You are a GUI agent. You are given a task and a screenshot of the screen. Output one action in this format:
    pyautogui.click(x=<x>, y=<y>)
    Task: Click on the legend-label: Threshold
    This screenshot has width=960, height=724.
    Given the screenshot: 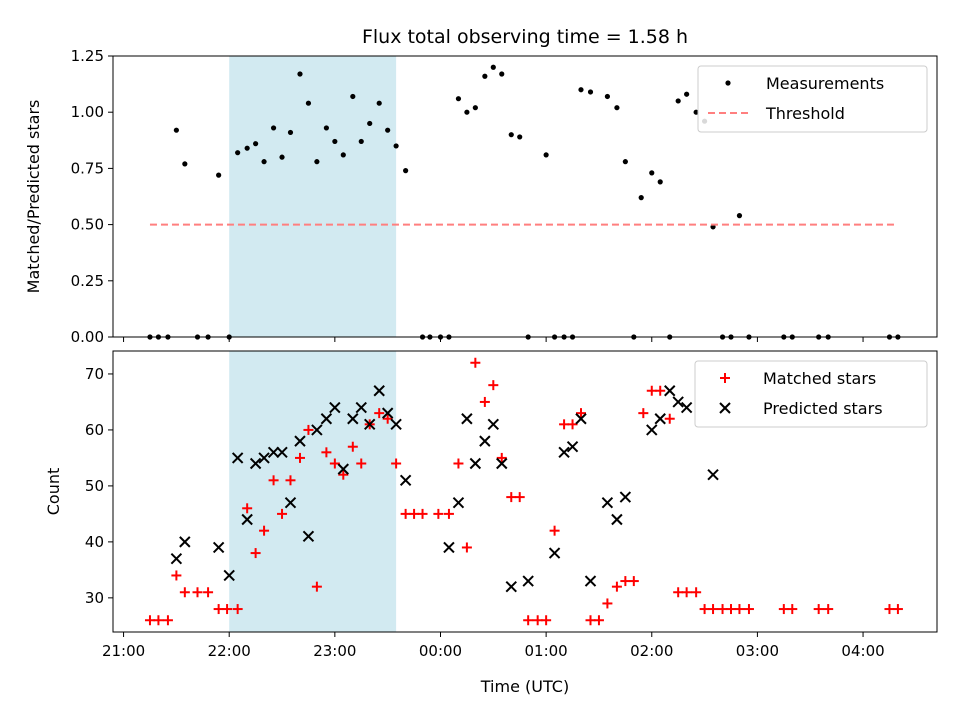 What is the action you would take?
    pyautogui.click(x=805, y=113)
    